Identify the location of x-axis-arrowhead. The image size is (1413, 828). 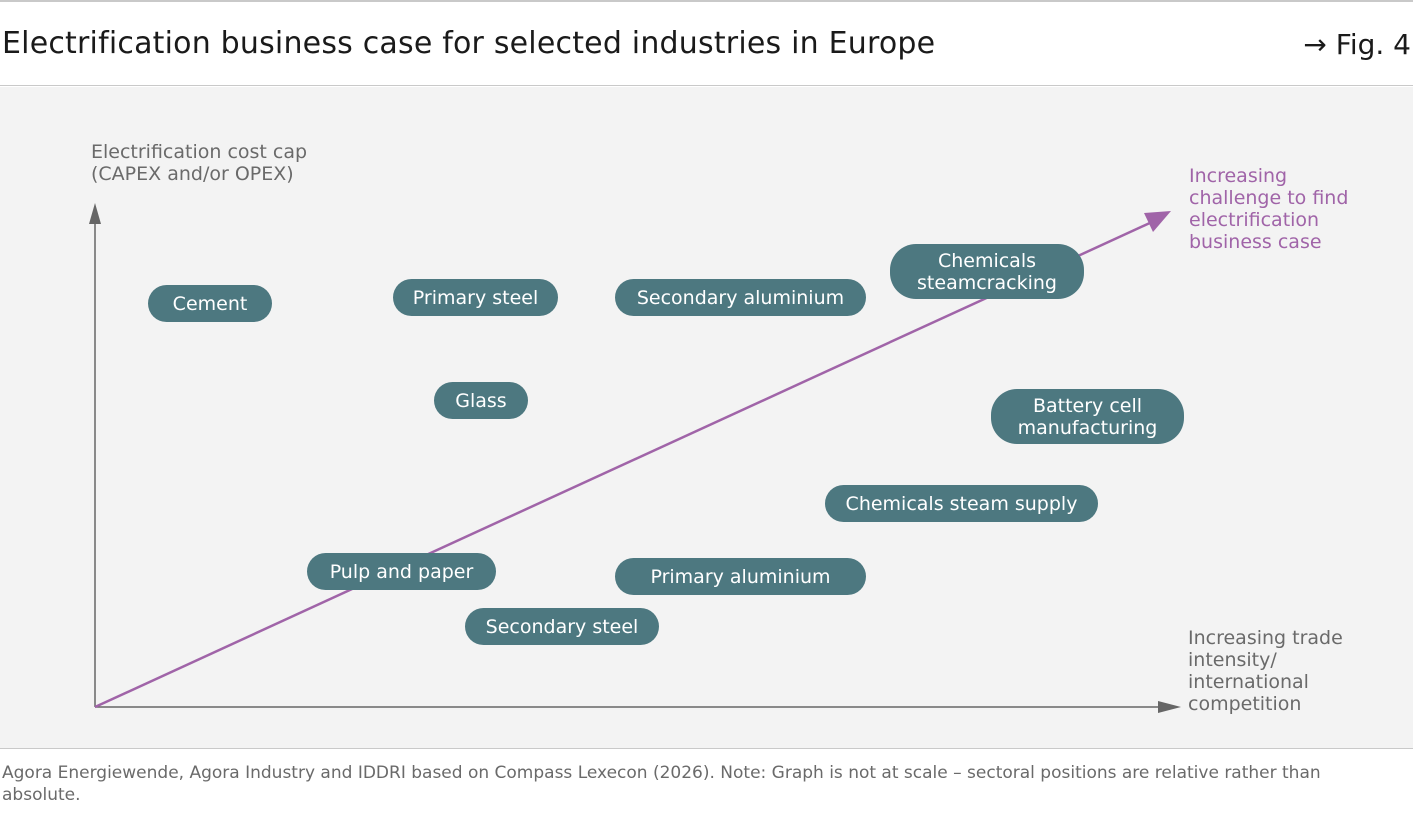
(1169, 707).